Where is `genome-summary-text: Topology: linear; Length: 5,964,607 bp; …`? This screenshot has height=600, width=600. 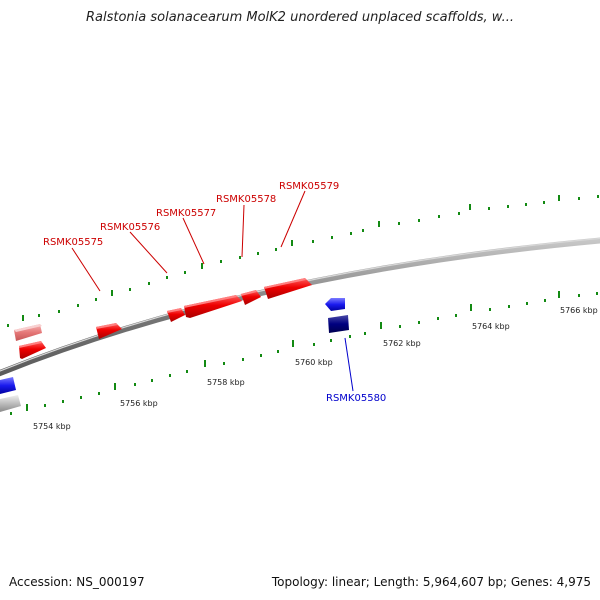
genome-summary-text: Topology: linear; Length: 5,964,607 bp; … is located at coordinates (431, 582).